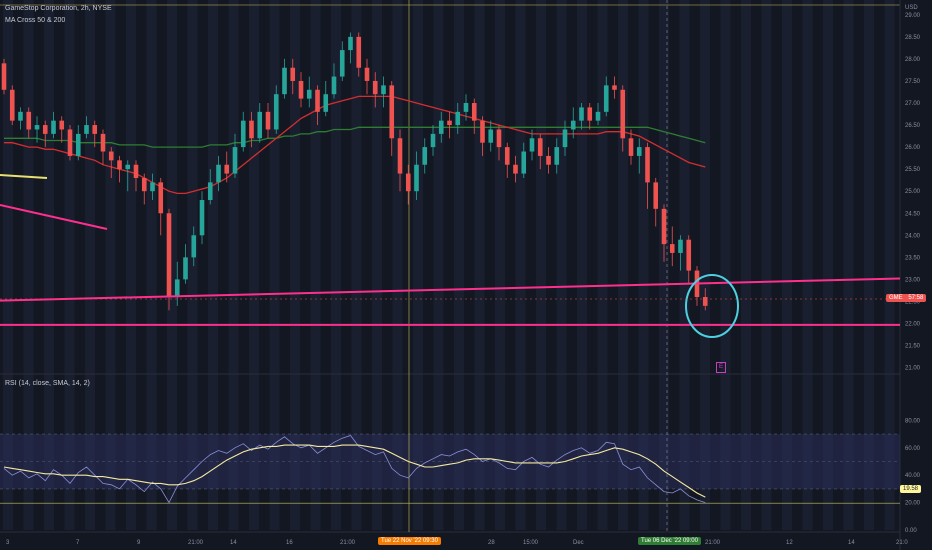 Image resolution: width=932 pixels, height=550 pixels. Describe the element at coordinates (450, 289) in the screenshot. I see `horizontal-support-line` at that location.